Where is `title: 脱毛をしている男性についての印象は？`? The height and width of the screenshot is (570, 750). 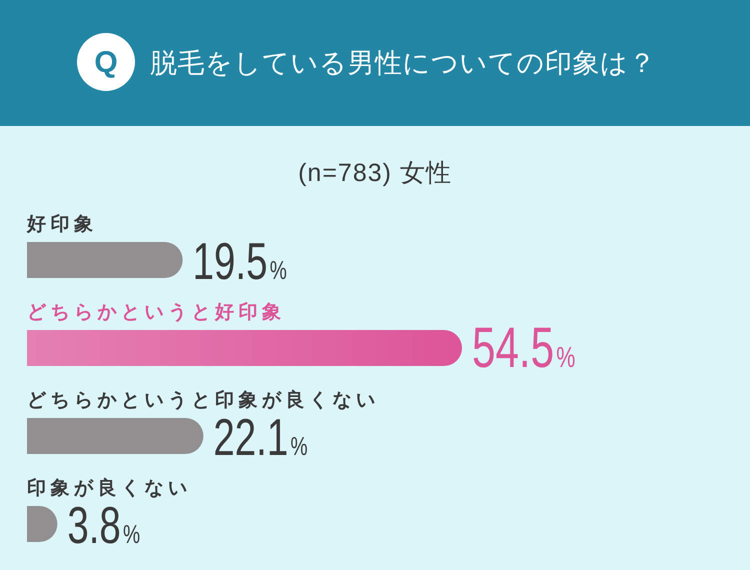 title: 脱毛をしている男性についての印象は？ is located at coordinates (403, 63).